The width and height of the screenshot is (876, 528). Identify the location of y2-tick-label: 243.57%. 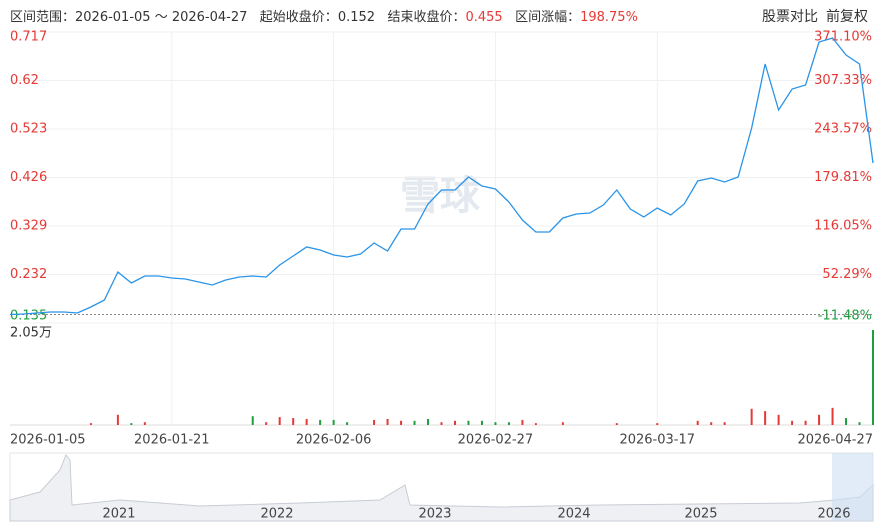
(843, 129).